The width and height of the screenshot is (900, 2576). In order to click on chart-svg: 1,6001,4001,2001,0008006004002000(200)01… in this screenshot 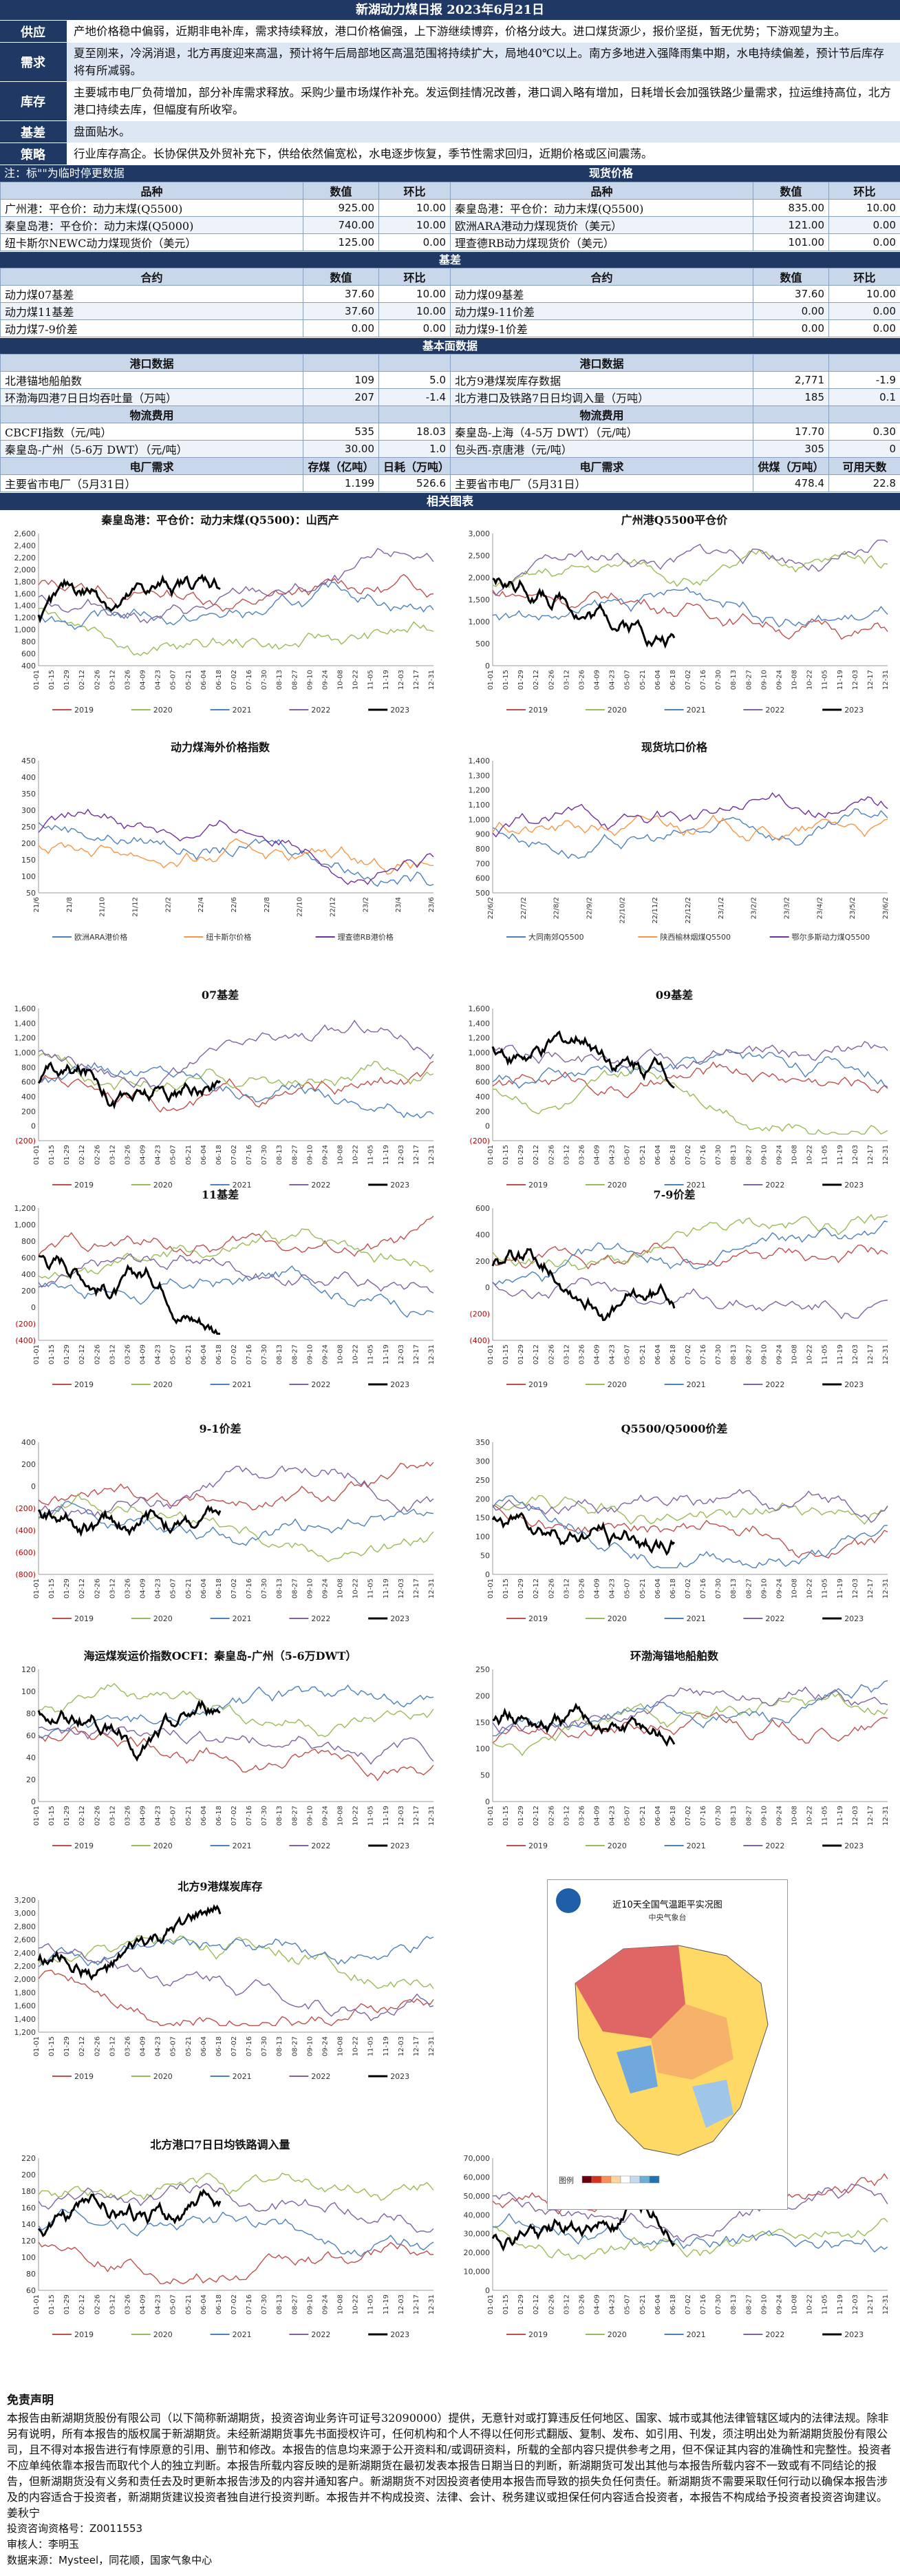, I will do `click(225, 1097)`.